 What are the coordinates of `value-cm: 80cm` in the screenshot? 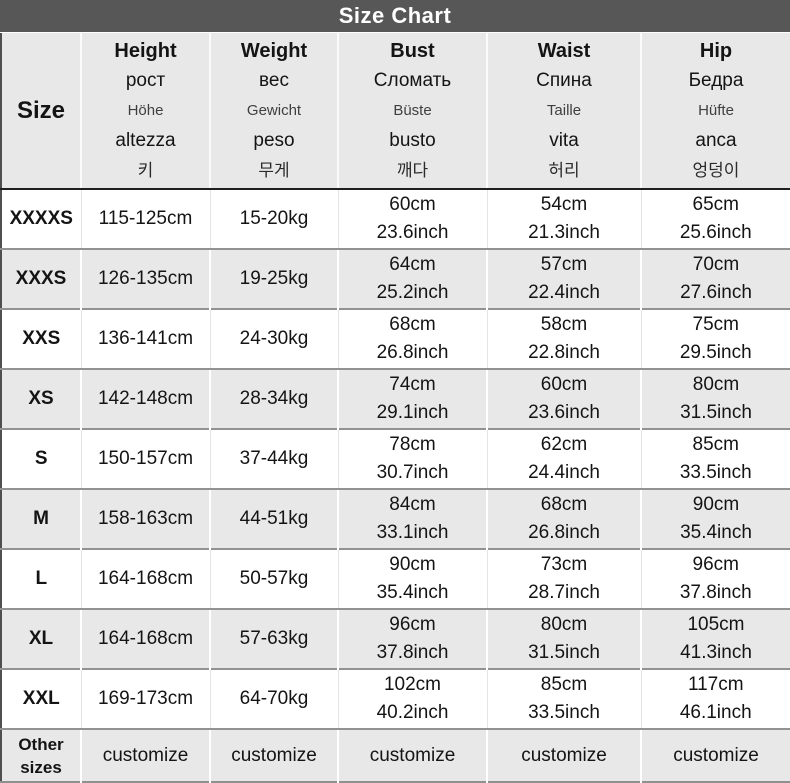 It's located at (564, 624).